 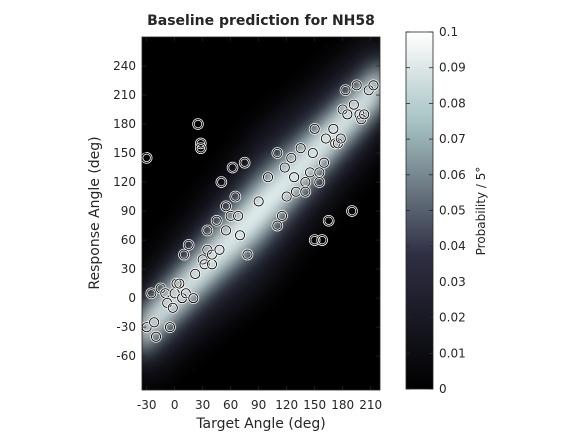 I want to click on y-tick-label: 90, so click(x=128, y=211).